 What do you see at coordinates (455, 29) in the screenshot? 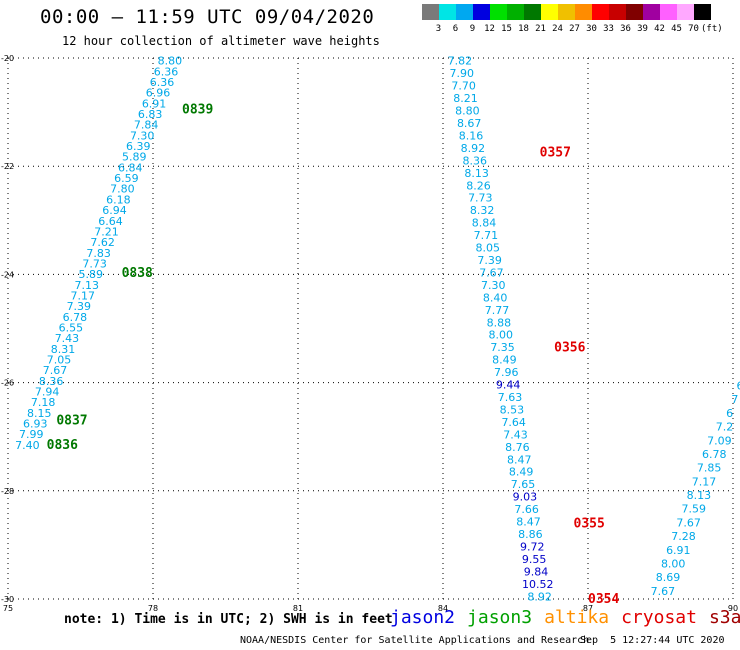
I see `legend-label: 6` at bounding box center [455, 29].